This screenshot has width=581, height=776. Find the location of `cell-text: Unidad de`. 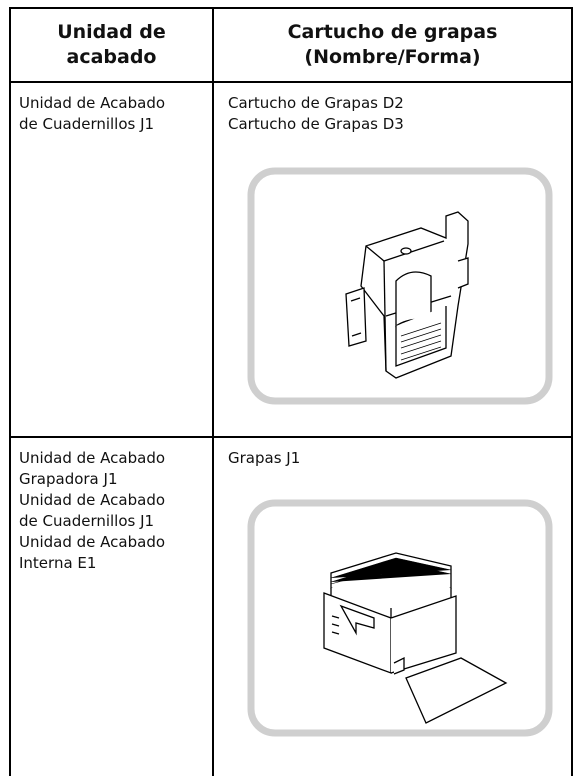

cell-text: Unidad de is located at coordinates (111, 32).